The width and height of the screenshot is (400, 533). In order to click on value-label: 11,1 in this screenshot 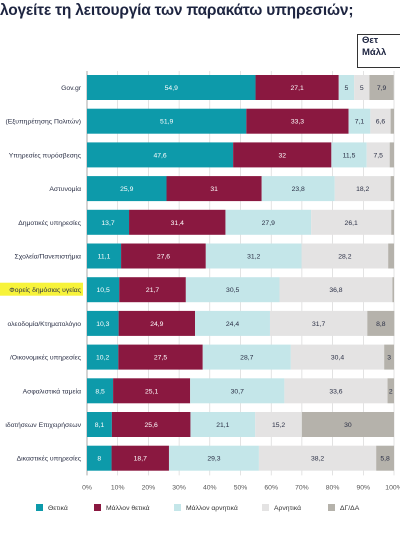, I will do `click(104, 257)`.